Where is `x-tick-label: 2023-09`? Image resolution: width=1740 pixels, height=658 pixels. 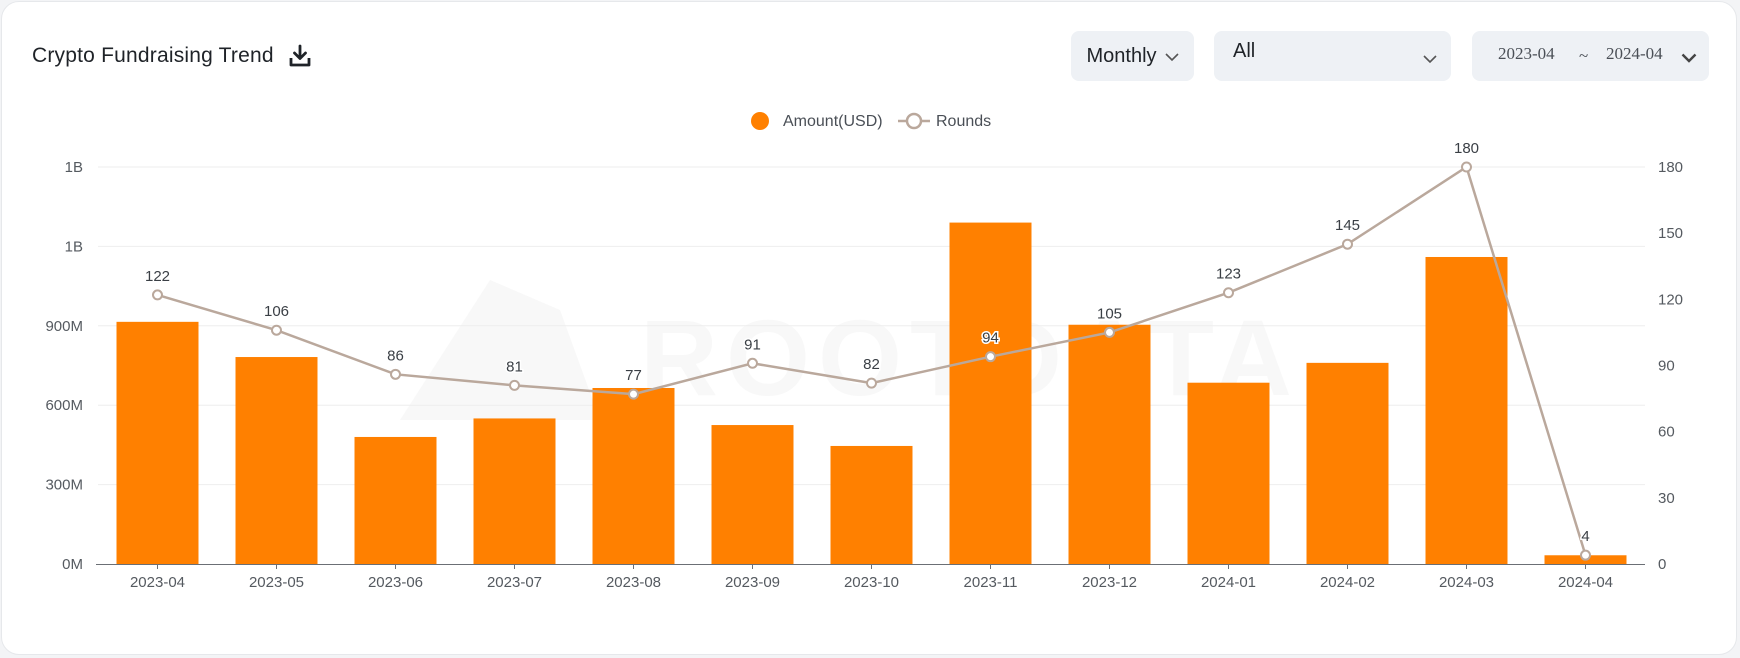
x-tick-label: 2023-09 is located at coordinates (752, 582).